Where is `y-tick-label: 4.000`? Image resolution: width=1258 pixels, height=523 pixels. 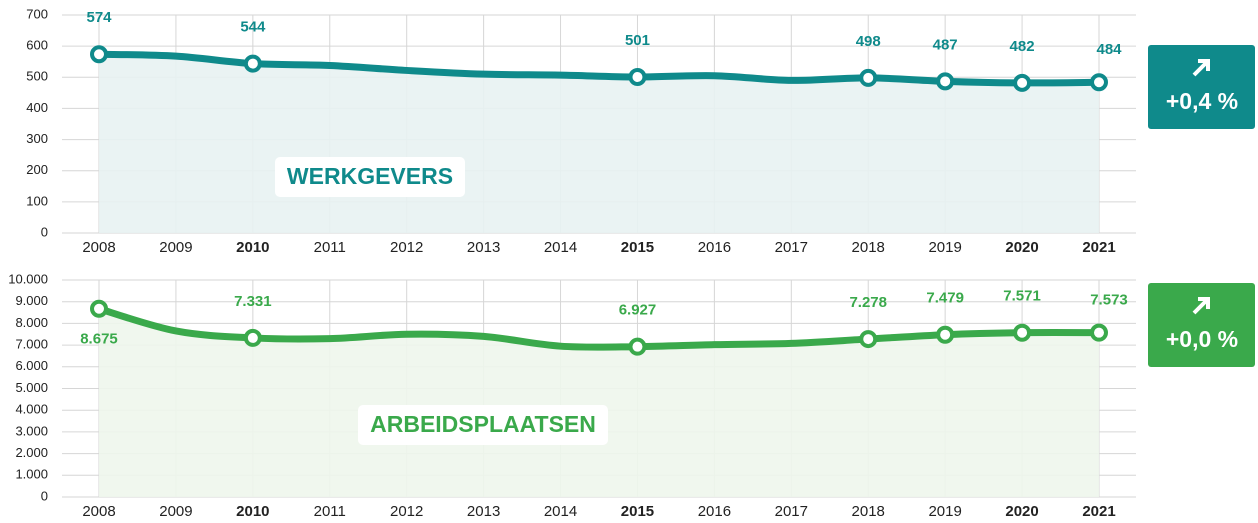 y-tick-label: 4.000 is located at coordinates (31, 409).